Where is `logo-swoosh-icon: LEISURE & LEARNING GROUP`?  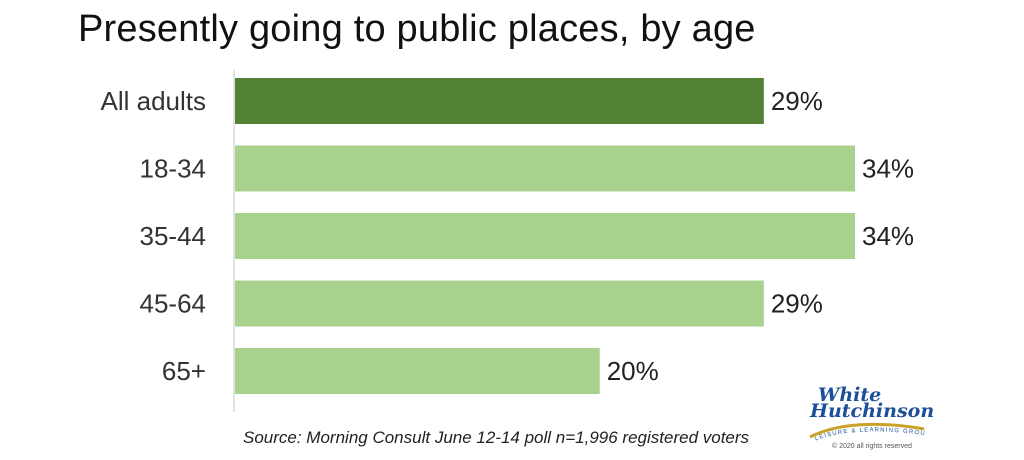 logo-swoosh-icon: LEISURE & LEARNING GROUP is located at coordinates (866, 430).